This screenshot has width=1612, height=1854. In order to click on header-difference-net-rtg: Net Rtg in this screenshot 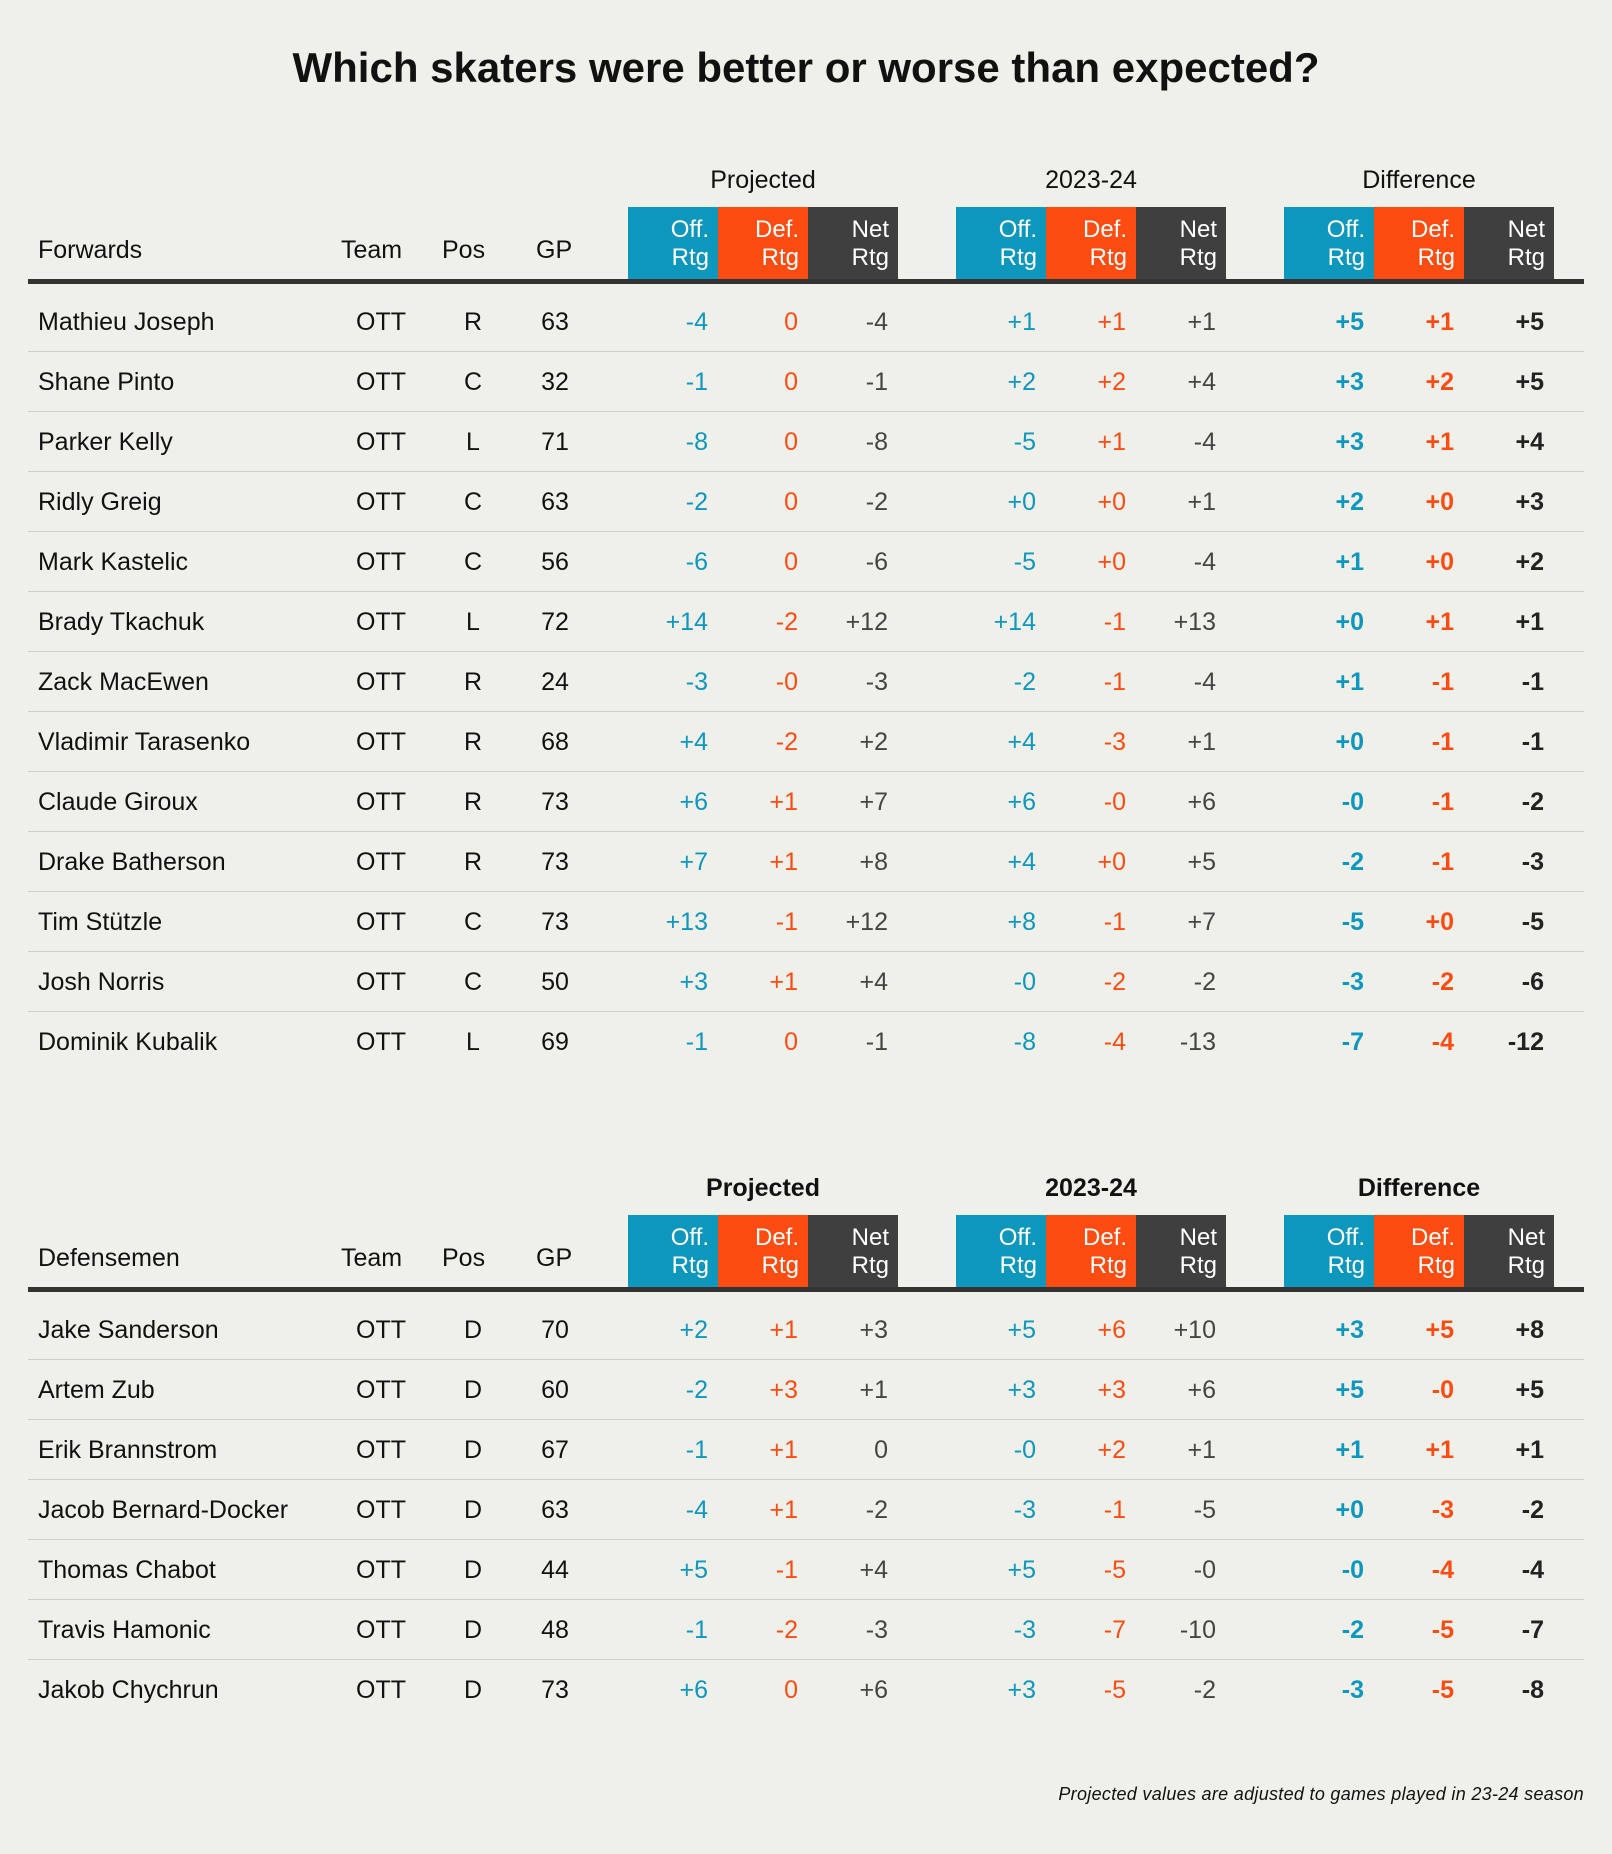, I will do `click(1509, 1252)`.